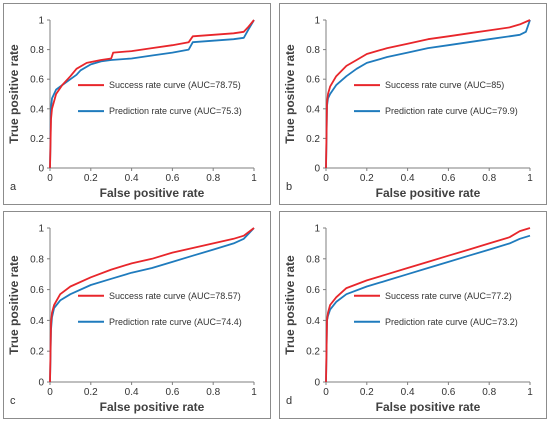  What do you see at coordinates (451, 322) in the screenshot?
I see `legend-label-prediction: Prediction rate curve (AUC=73.2)` at bounding box center [451, 322].